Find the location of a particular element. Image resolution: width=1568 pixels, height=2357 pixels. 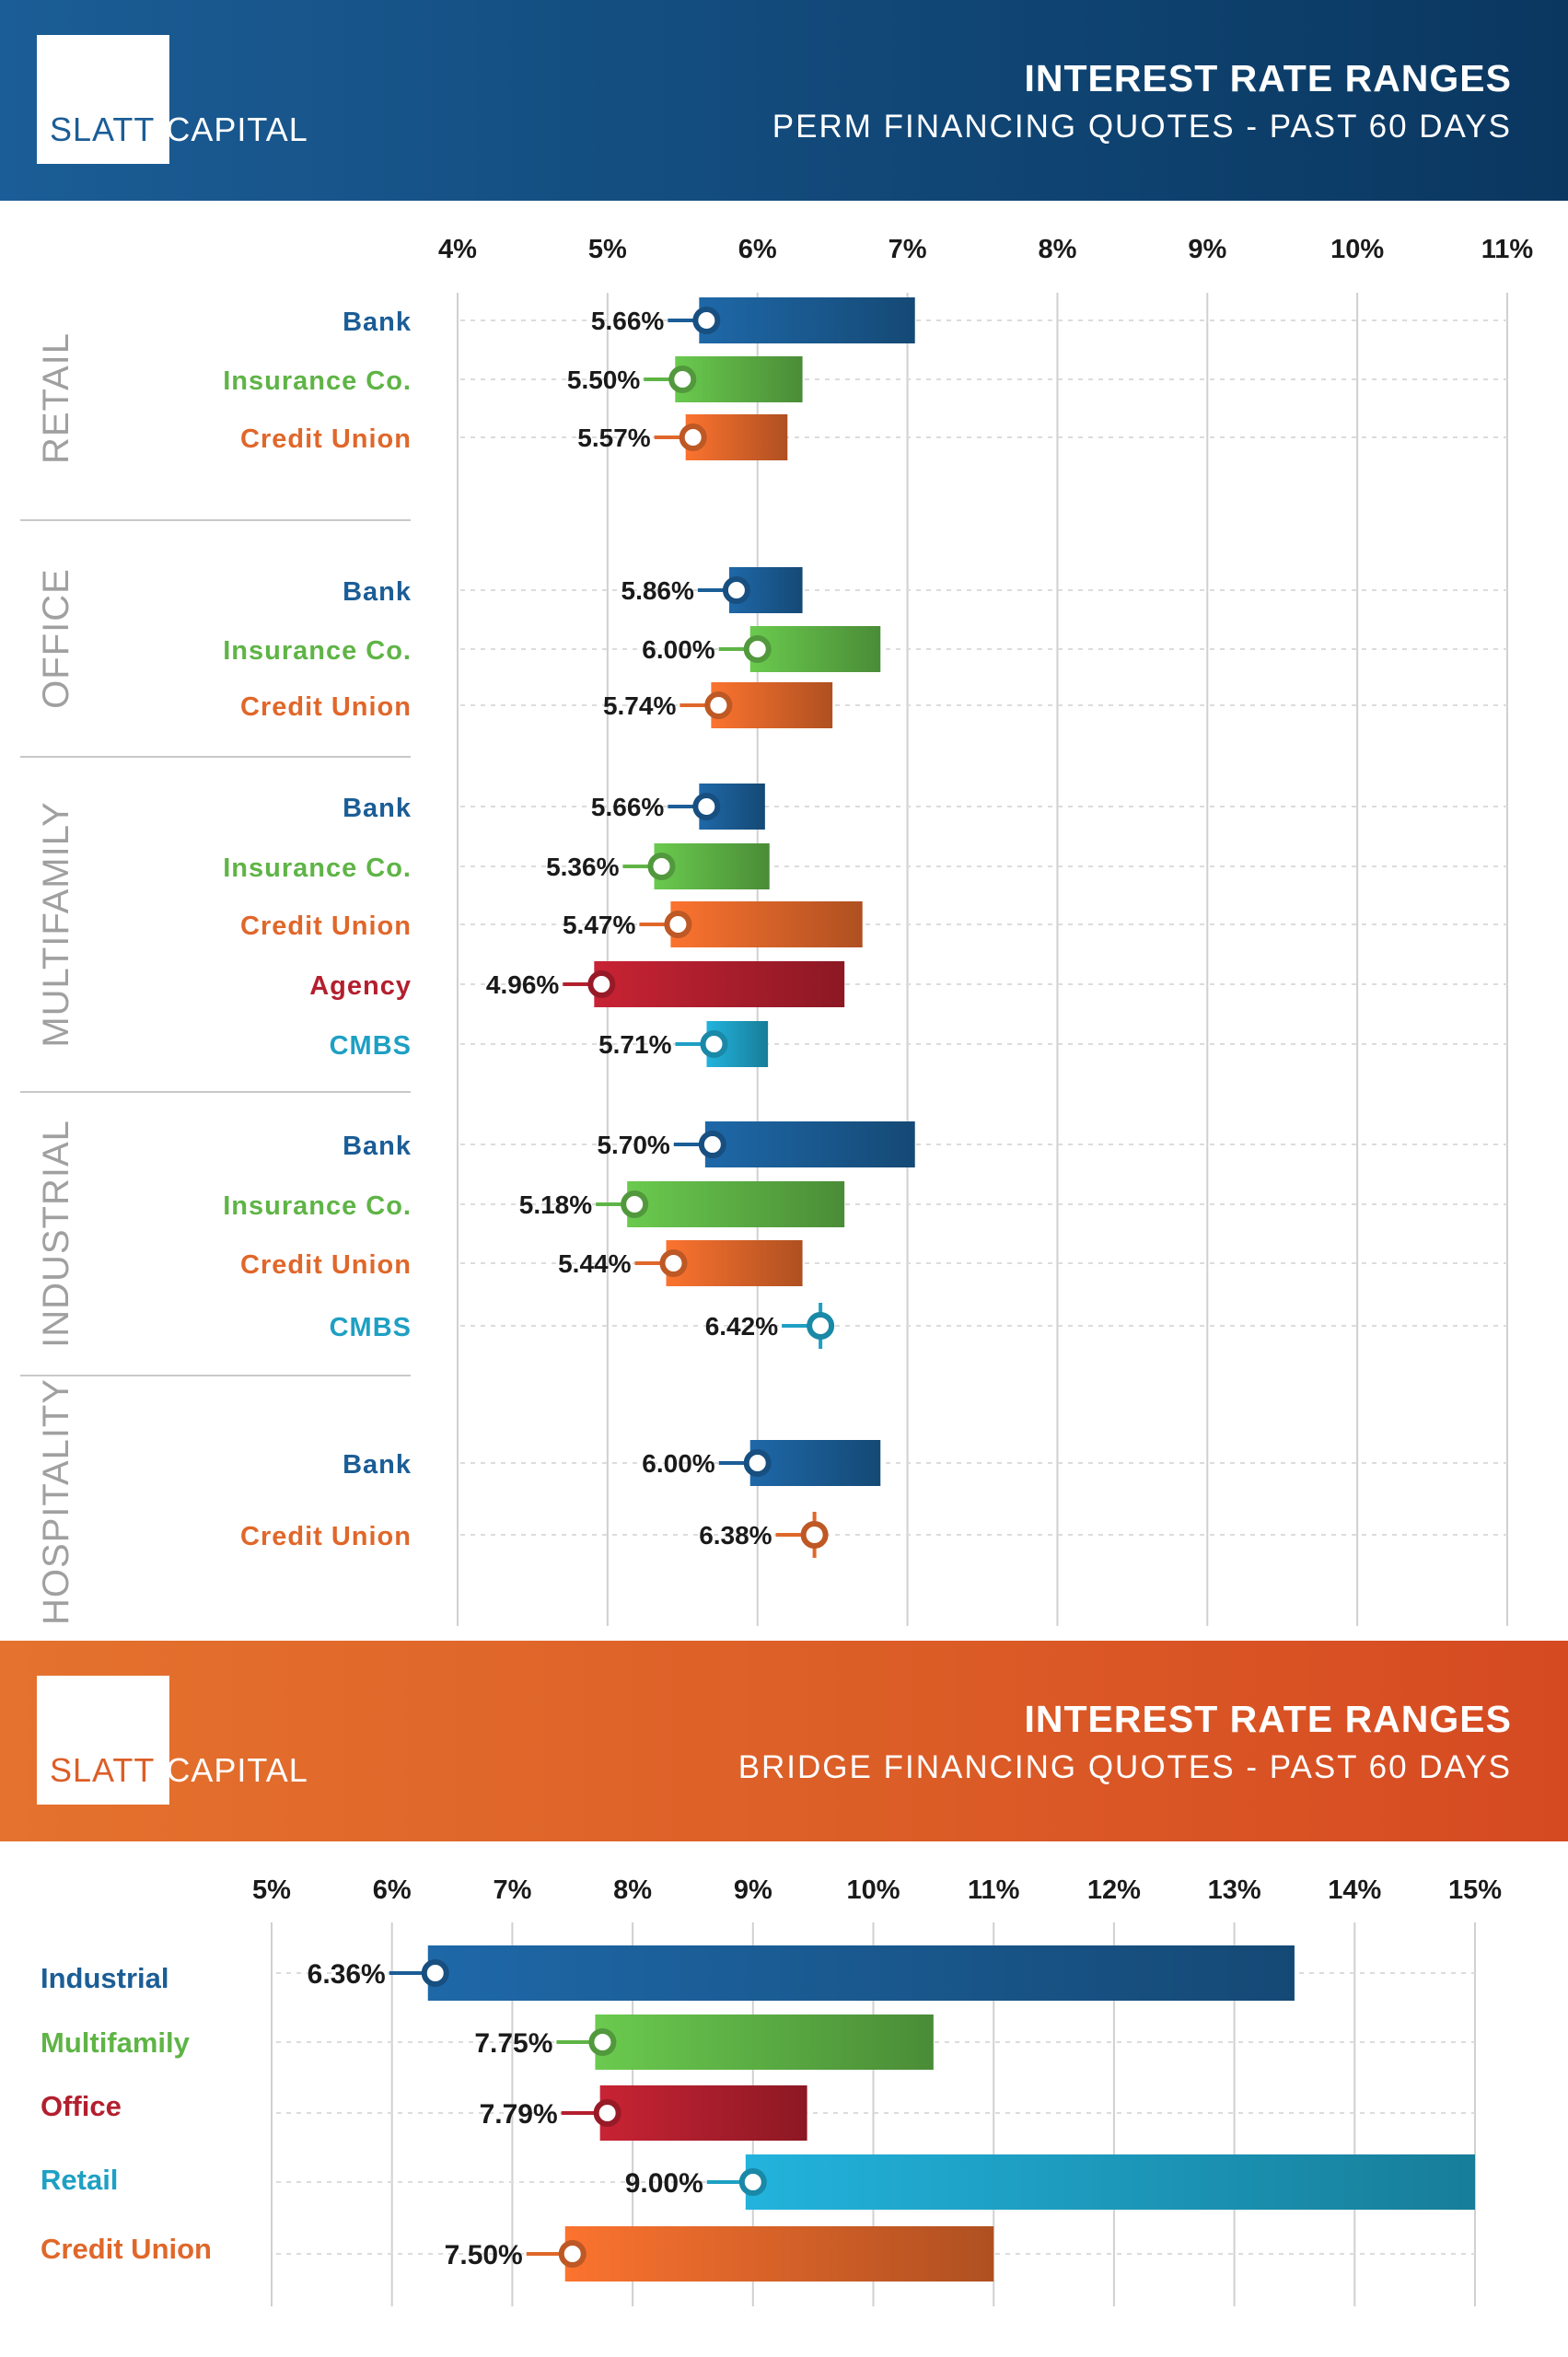

range-bar-credit-union is located at coordinates (779, 2254).